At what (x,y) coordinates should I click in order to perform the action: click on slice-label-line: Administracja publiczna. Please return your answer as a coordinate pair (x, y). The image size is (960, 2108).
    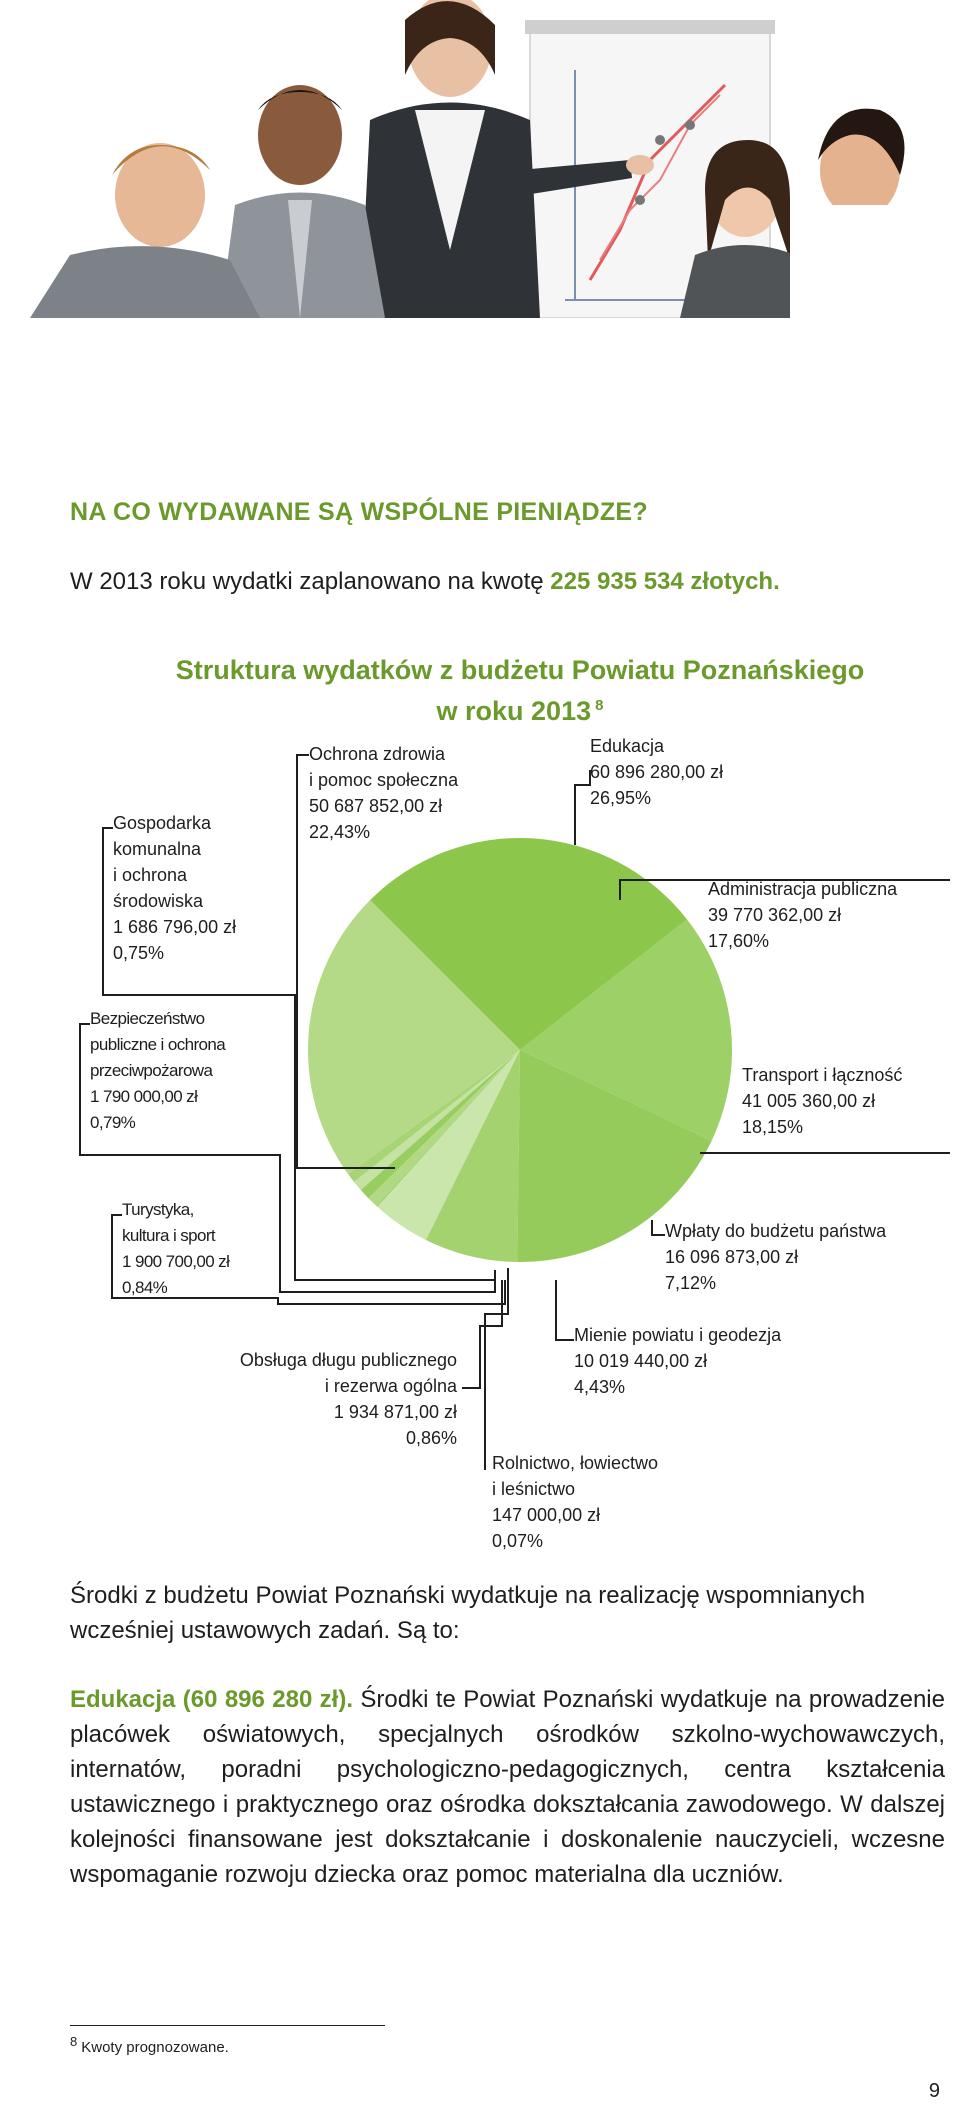
    Looking at the image, I should click on (803, 889).